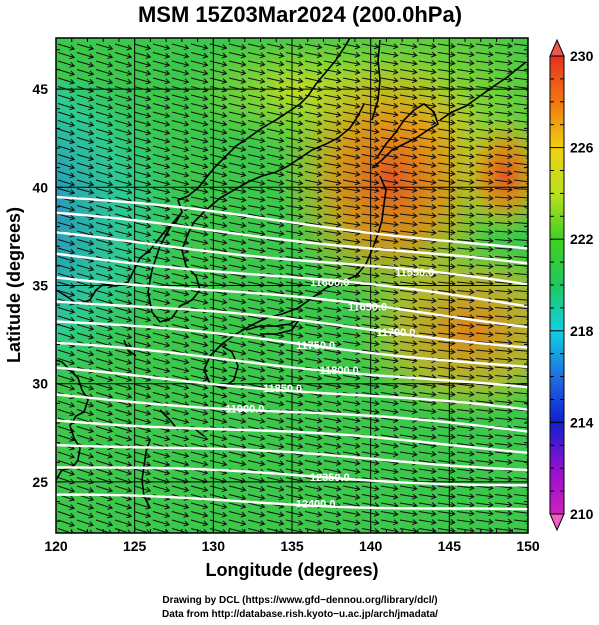 The width and height of the screenshot is (599, 625). Describe the element at coordinates (582, 331) in the screenshot. I see `colorbar-tick-label: 218` at that location.